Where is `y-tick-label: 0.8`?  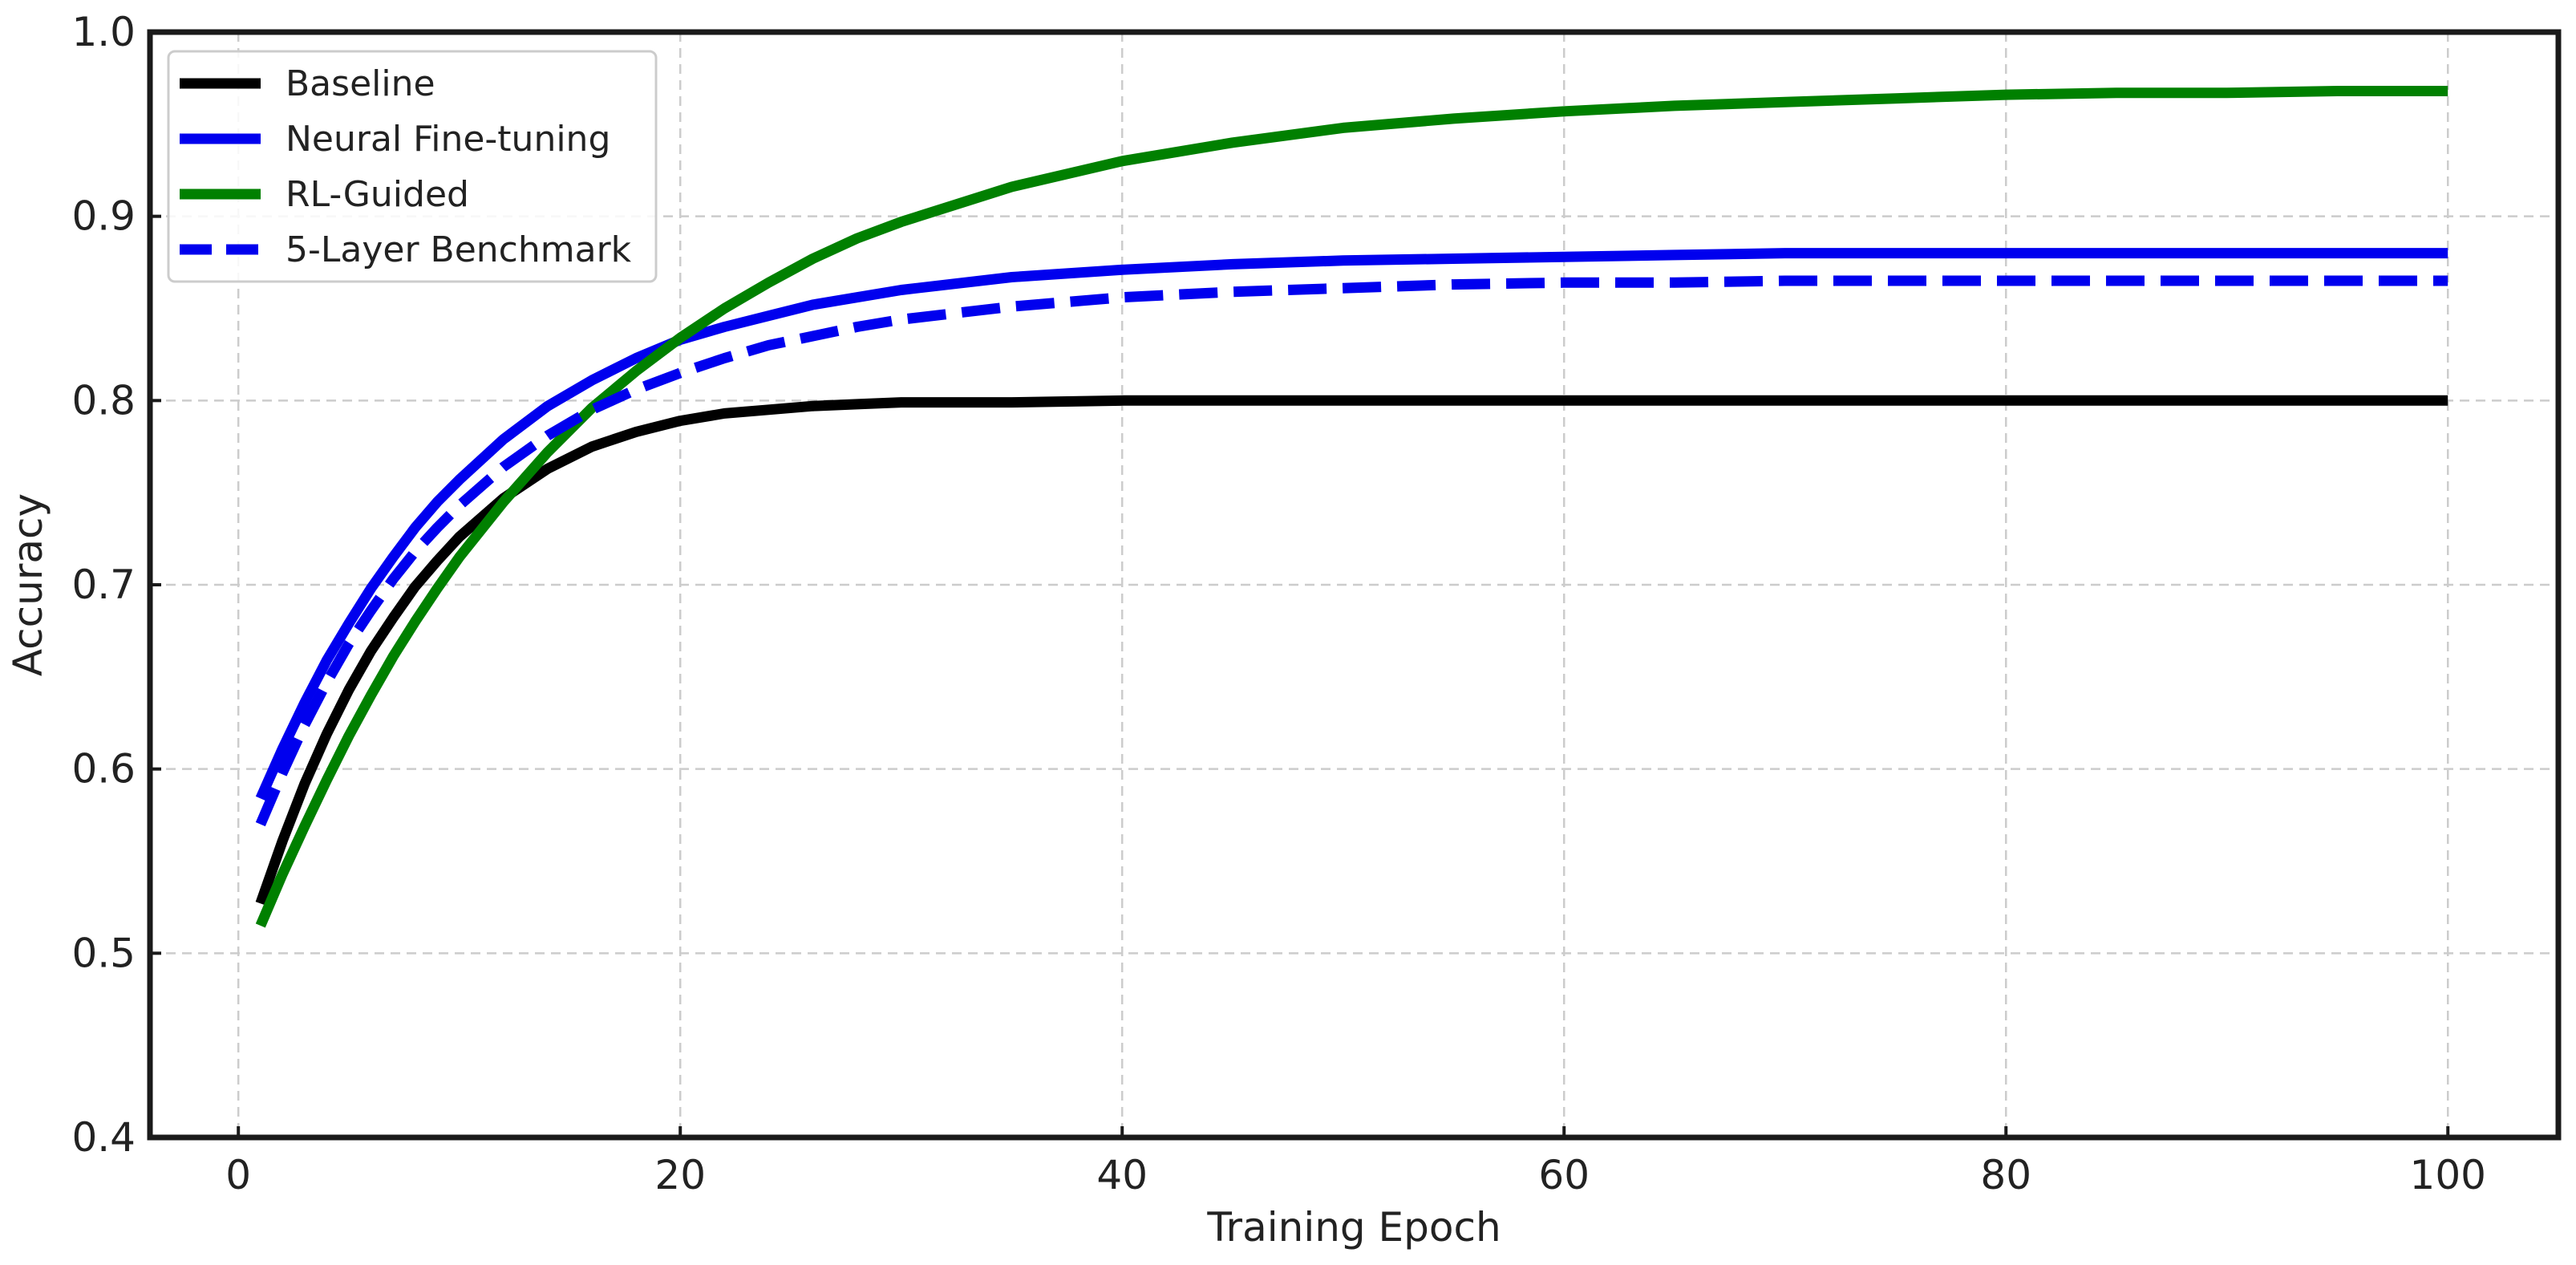 y-tick-label: 0.8 is located at coordinates (104, 400).